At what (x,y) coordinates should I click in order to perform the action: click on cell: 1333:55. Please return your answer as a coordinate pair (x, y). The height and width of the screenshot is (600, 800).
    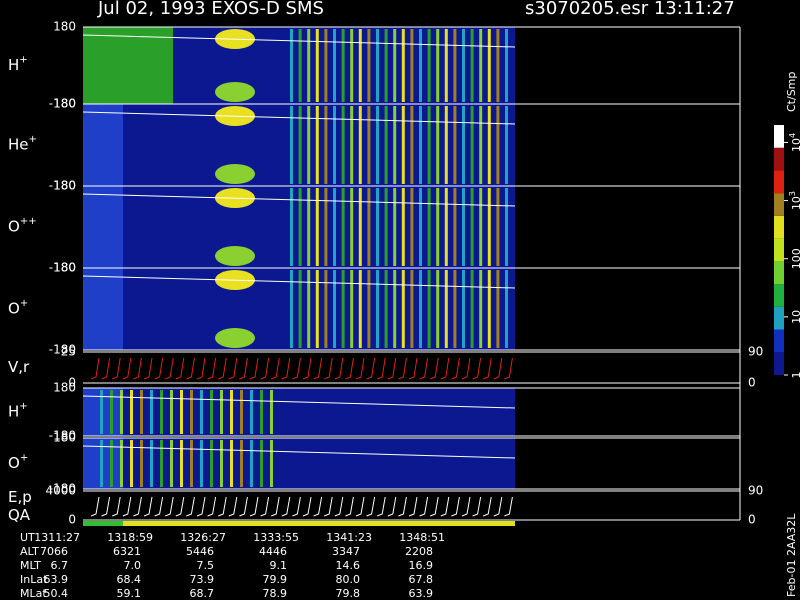
    Looking at the image, I should click on (276, 537).